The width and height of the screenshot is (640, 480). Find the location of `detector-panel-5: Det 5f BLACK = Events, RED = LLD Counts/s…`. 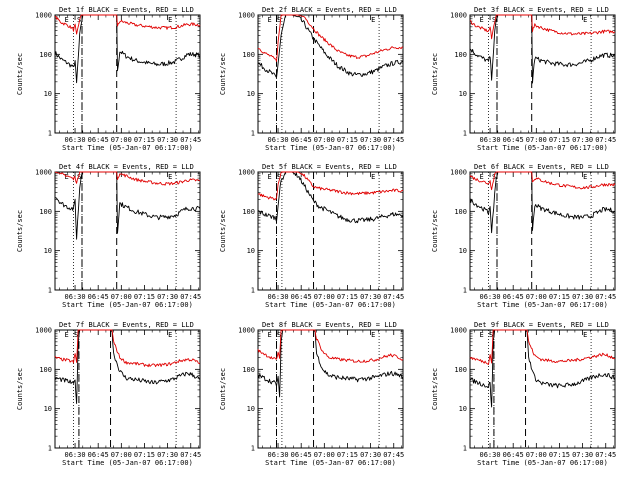

detector-panel-5: Det 5f BLACK = Events, RED = LLD Counts/s… is located at coordinates (311, 236).